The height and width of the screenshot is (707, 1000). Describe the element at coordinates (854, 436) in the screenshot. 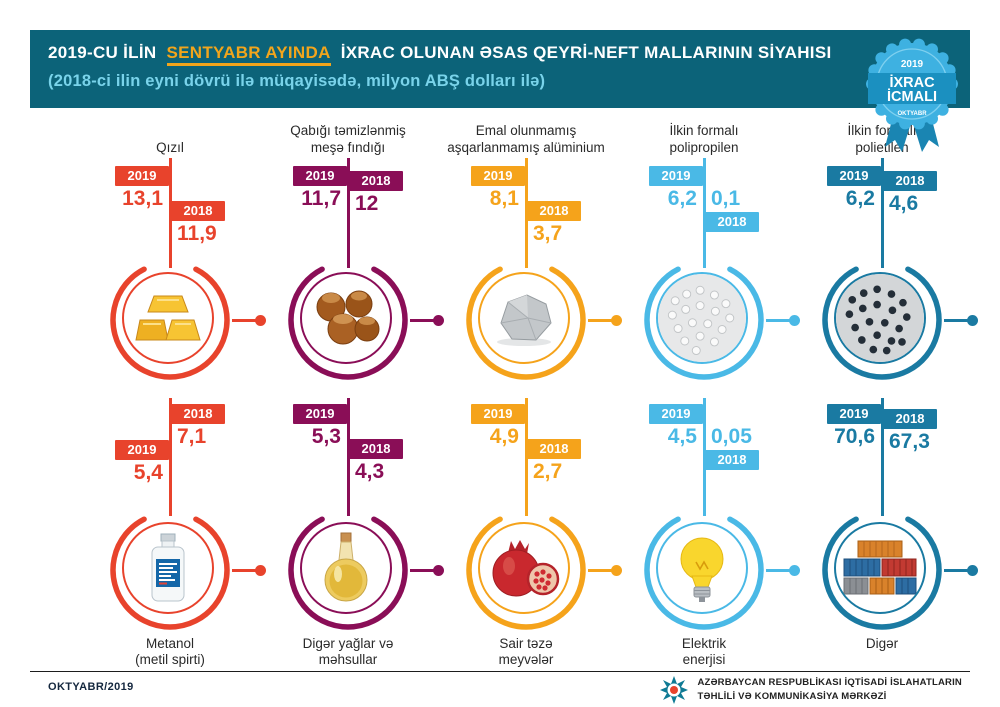

I see `value-2019: 70,6` at that location.